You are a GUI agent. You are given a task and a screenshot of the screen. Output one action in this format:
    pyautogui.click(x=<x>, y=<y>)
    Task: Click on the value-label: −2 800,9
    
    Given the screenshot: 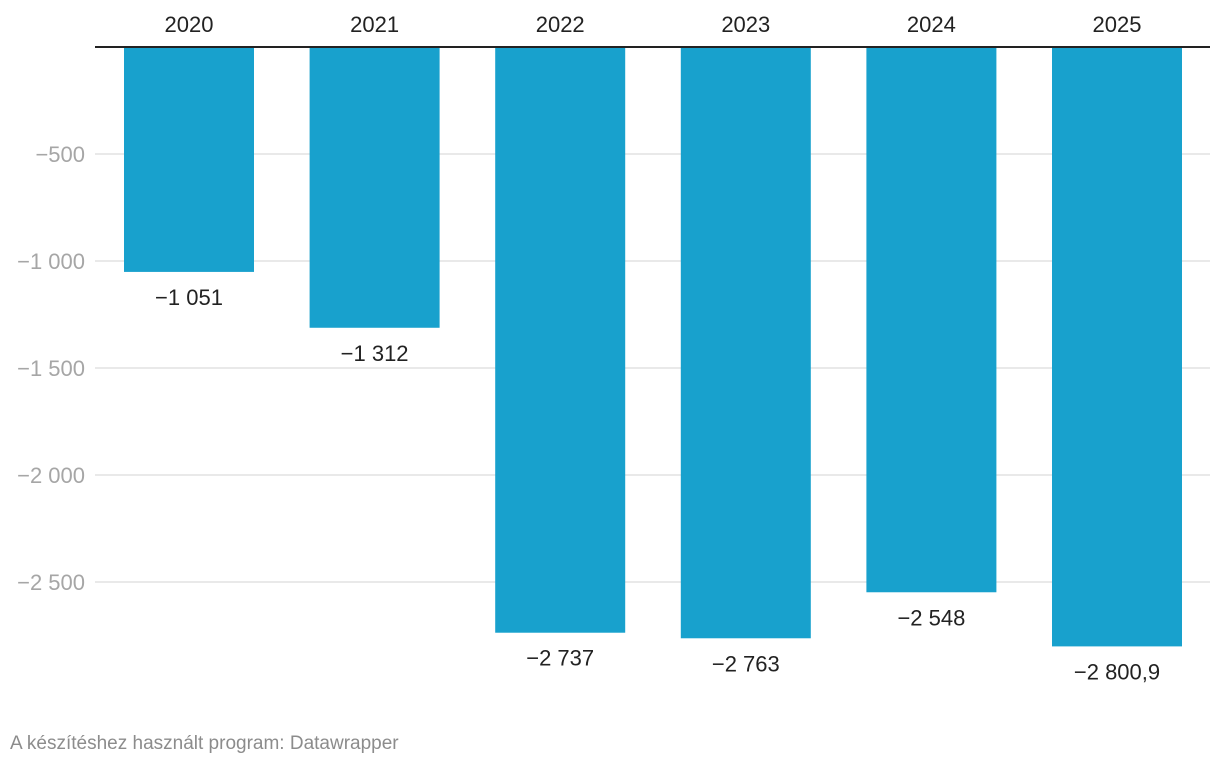 What is the action you would take?
    pyautogui.click(x=1117, y=671)
    